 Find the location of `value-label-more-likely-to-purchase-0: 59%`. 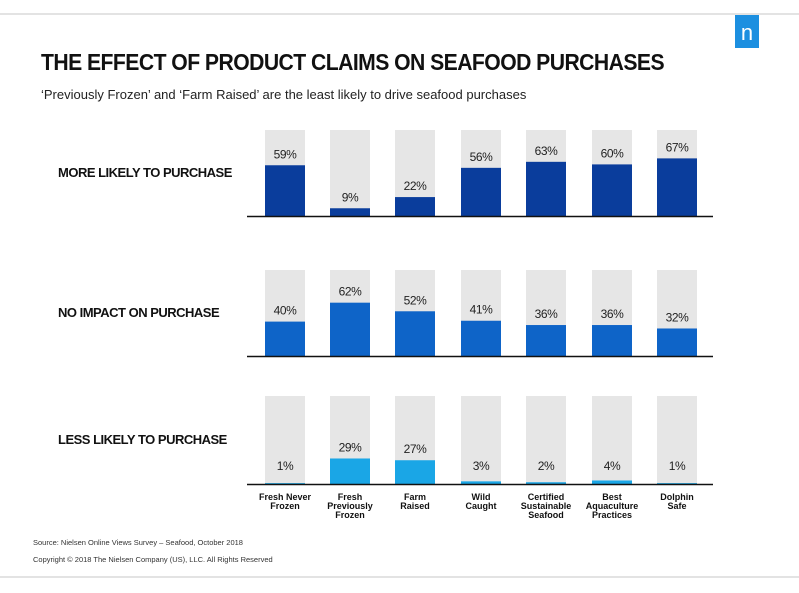

value-label-more-likely-to-purchase-0: 59% is located at coordinates (286, 154).